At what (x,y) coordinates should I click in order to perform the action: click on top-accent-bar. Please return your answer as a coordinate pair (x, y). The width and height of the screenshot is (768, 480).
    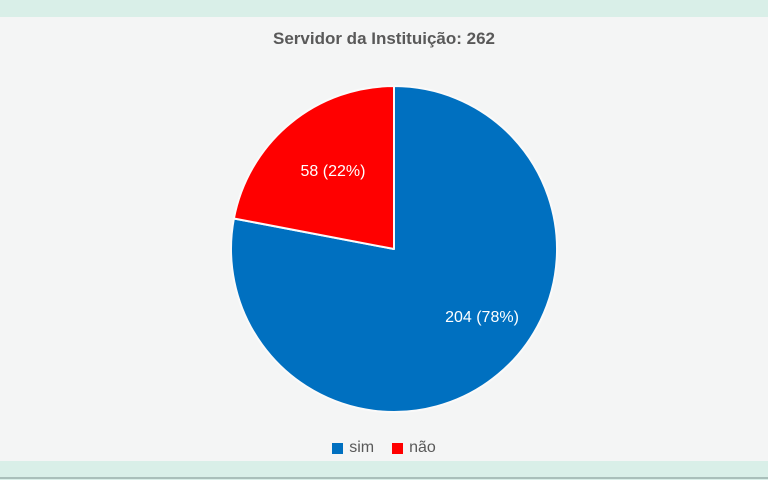
    Looking at the image, I should click on (384, 8).